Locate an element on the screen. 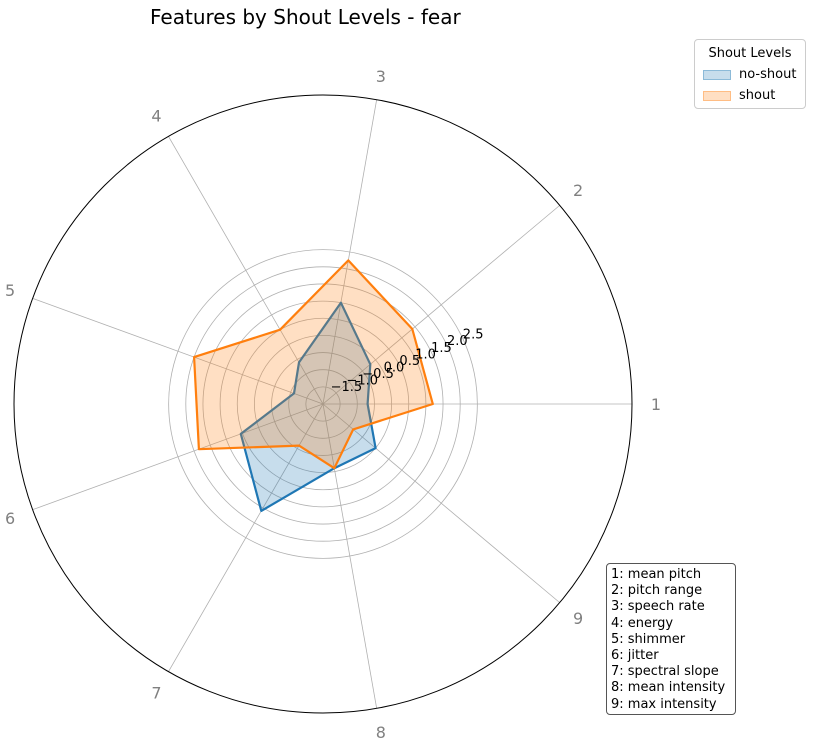 The image size is (818, 745). series-fill-shout is located at coordinates (313, 364).